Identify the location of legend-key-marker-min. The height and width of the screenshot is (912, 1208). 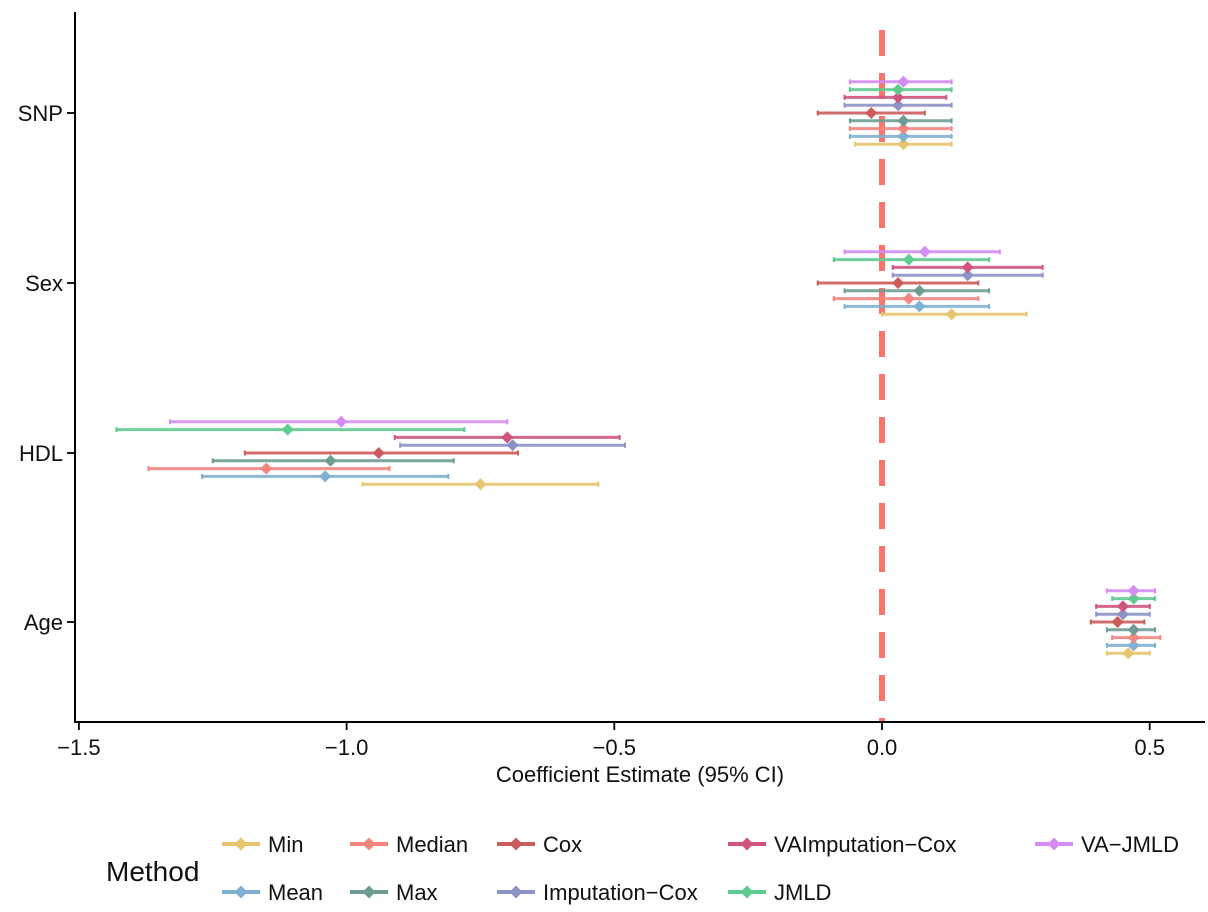
(241, 844).